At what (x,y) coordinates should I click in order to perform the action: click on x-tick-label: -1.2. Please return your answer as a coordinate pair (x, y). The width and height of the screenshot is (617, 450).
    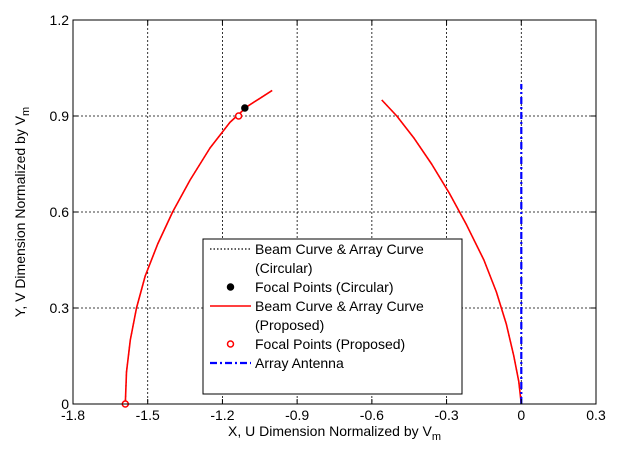
    Looking at the image, I should click on (222, 415).